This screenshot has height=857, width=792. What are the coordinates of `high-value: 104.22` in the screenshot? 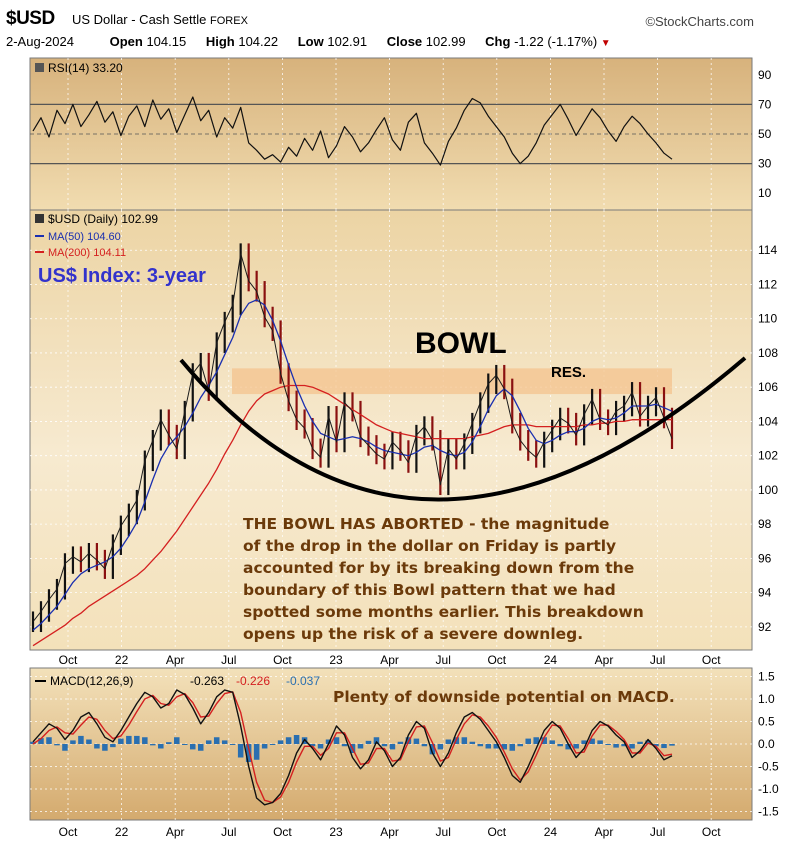 It's located at (258, 41).